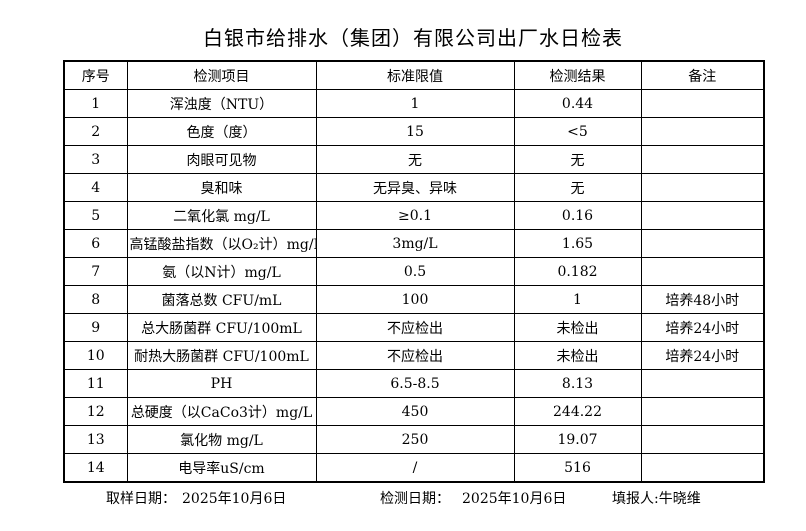 This screenshot has width=806, height=531. Describe the element at coordinates (95, 187) in the screenshot. I see `cell-no: 4` at that location.